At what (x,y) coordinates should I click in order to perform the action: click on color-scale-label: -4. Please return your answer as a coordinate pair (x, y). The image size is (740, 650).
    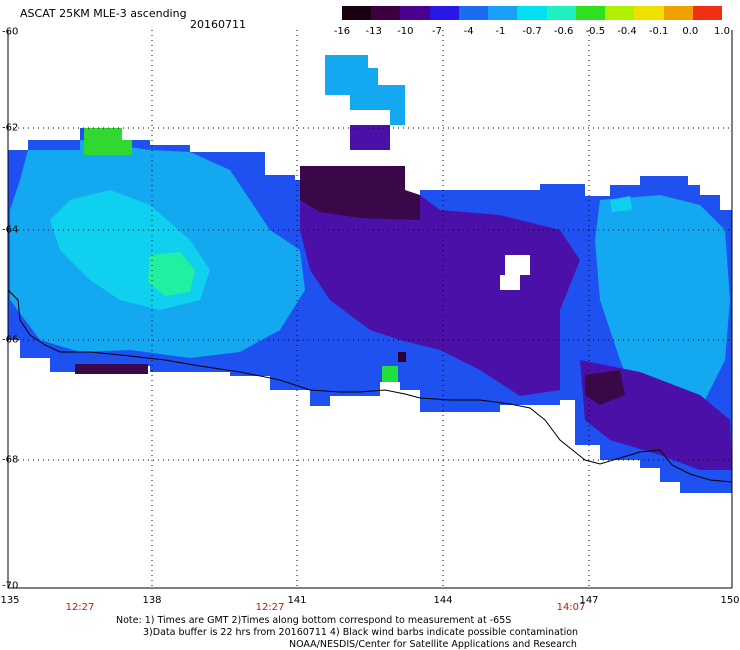
    Looking at the image, I should click on (468, 31).